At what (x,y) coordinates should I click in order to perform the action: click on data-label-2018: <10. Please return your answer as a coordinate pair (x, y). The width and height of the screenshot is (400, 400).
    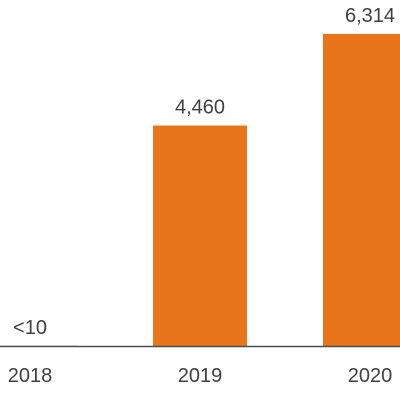
    Looking at the image, I should click on (30, 328).